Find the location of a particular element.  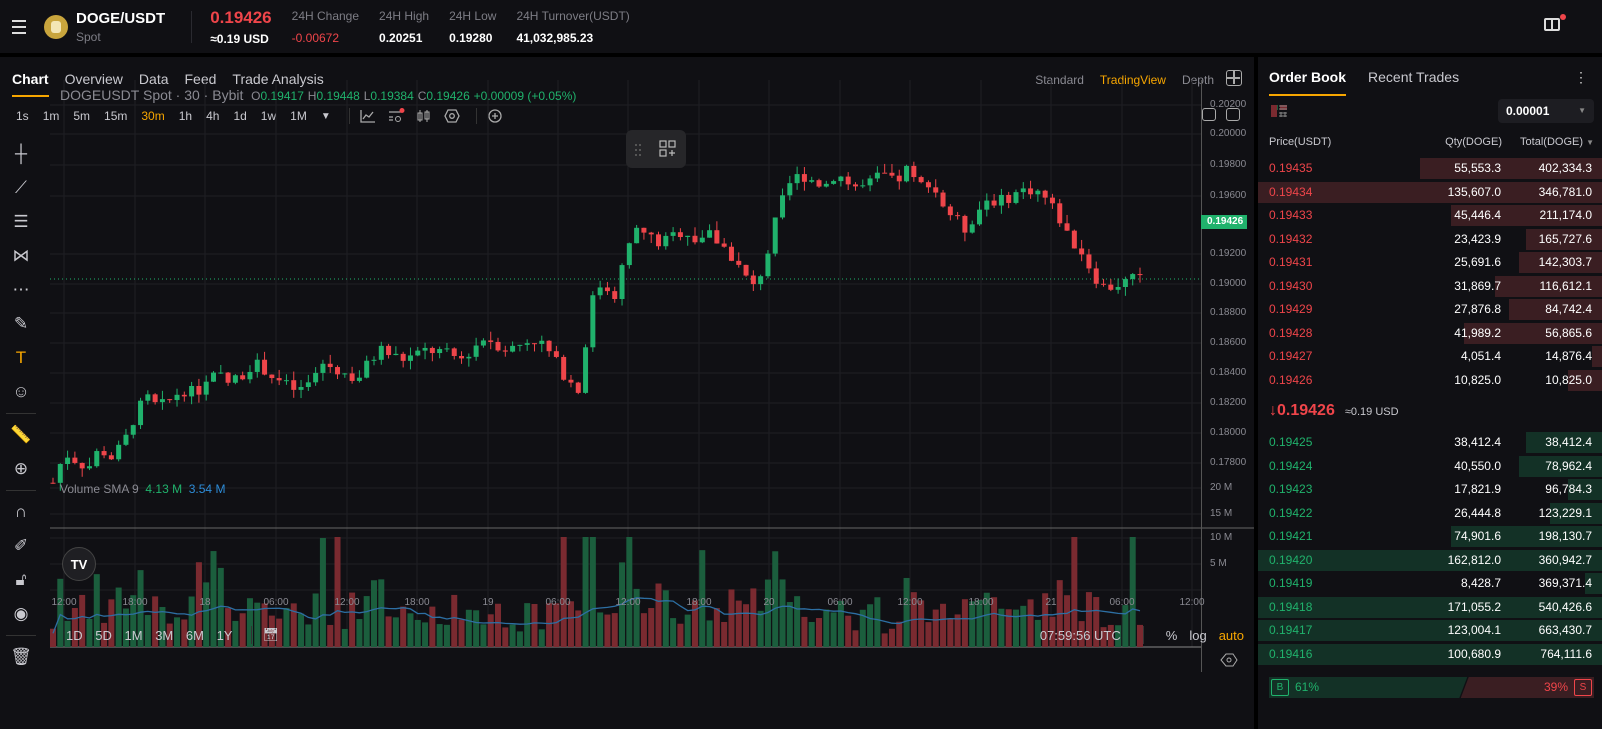

candles-icon is located at coordinates (424, 116).